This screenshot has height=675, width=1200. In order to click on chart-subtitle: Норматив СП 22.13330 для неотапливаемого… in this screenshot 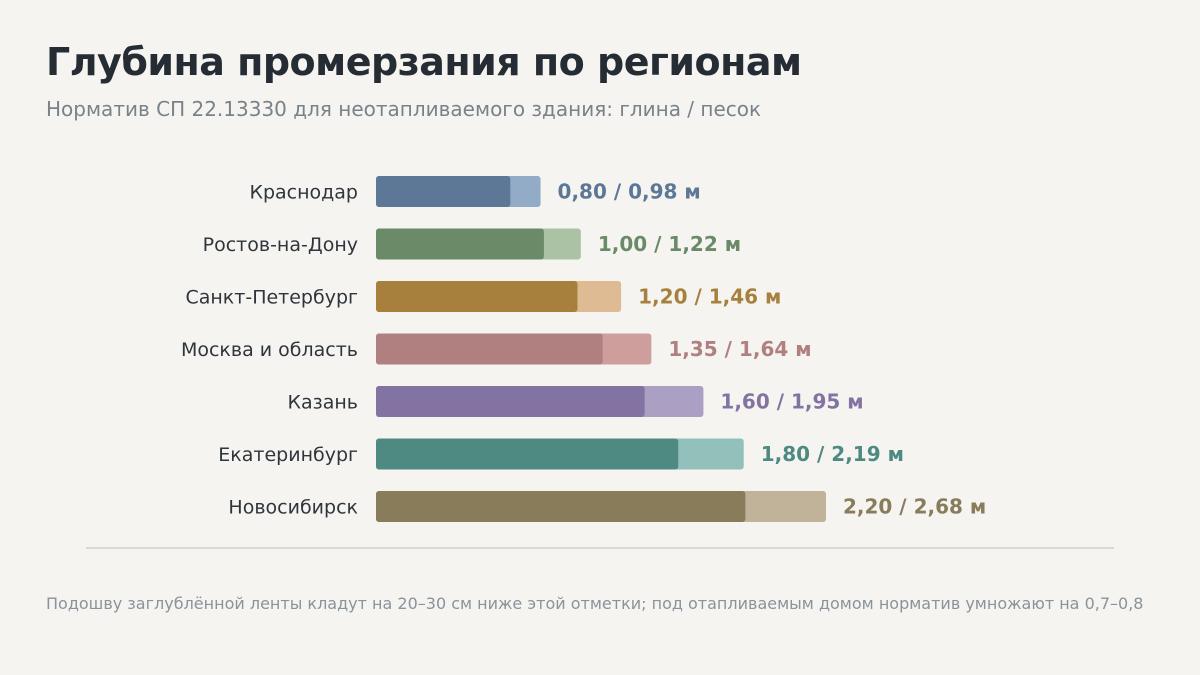, I will do `click(404, 109)`.